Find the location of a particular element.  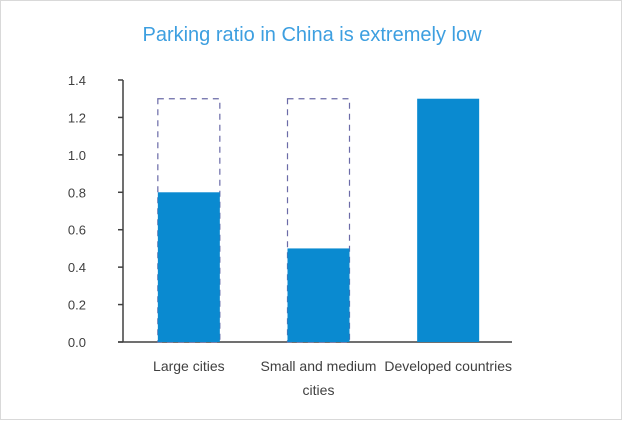

y-tick-label: 1.0 is located at coordinates (77, 155).